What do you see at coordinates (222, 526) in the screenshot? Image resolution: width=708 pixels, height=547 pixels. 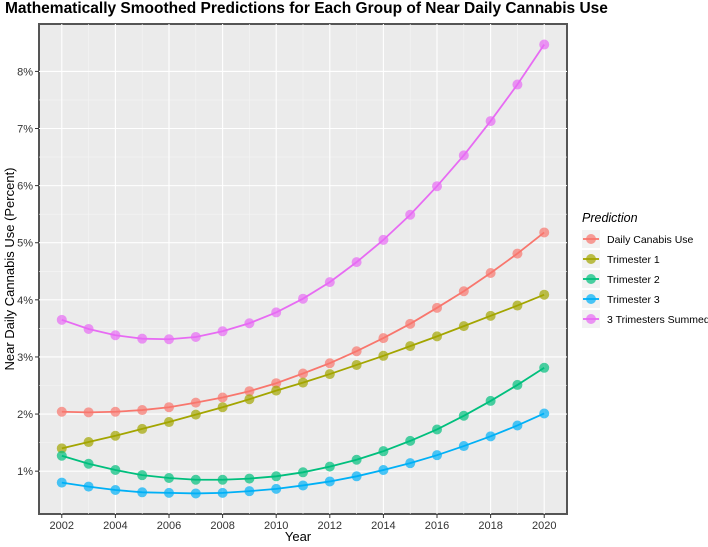 I see `x-tick-label: 2008` at bounding box center [222, 526].